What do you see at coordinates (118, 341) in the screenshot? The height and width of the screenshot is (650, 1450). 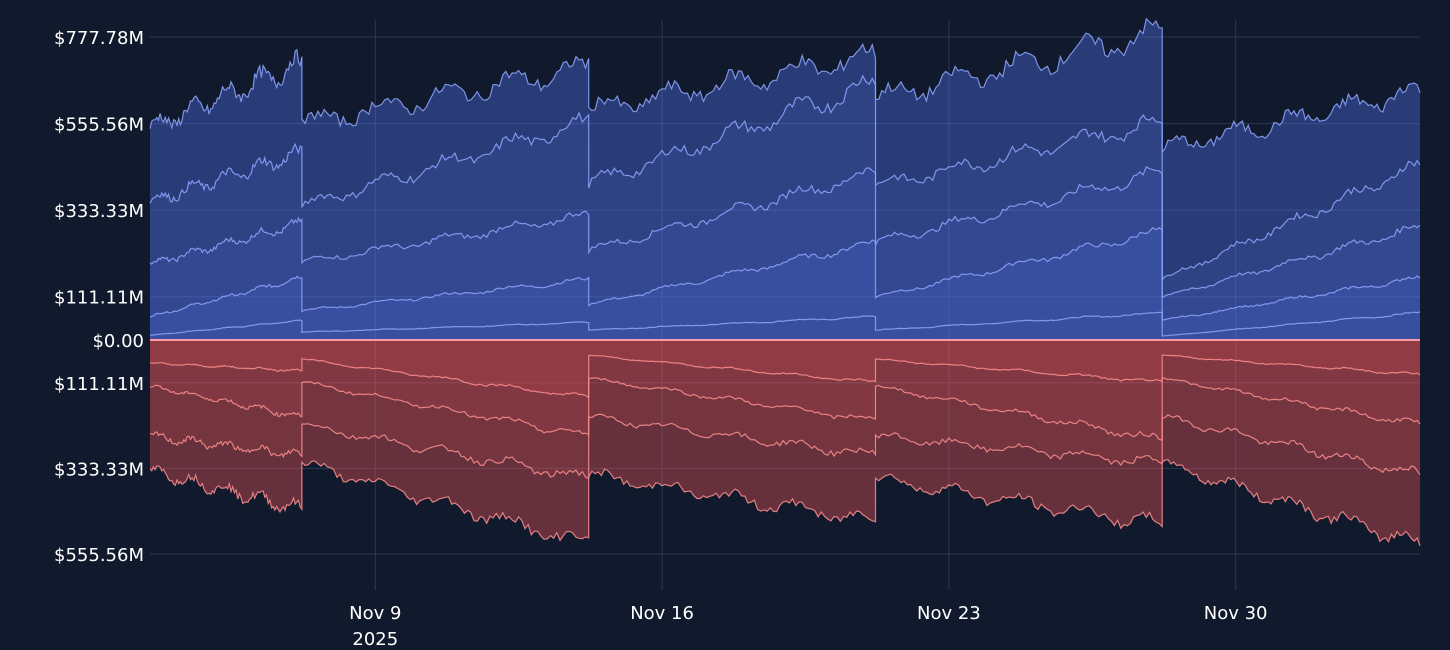 I see `y-tick-label: $0.00` at bounding box center [118, 341].